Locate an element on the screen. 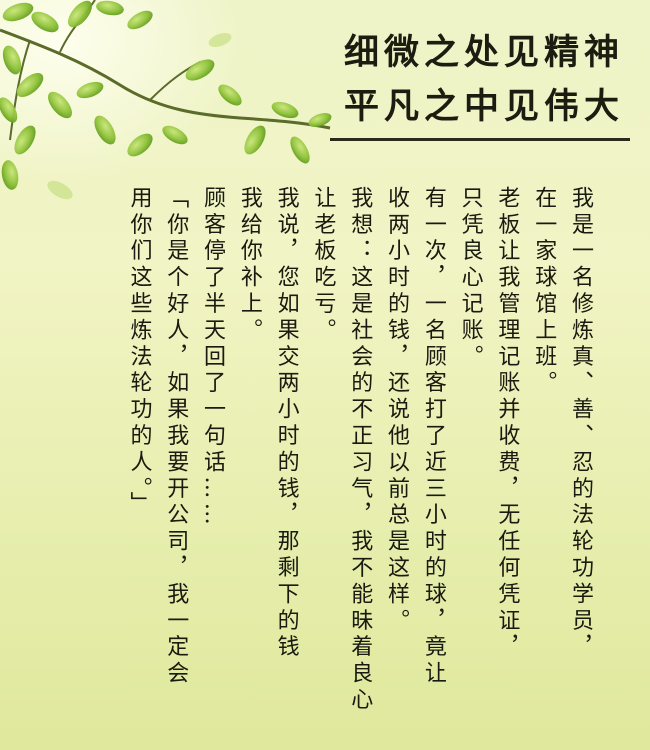 This screenshot has height=750, width=650. text-column: 我是一名修炼真、善、忍的法轮功学员， is located at coordinates (580, 424).